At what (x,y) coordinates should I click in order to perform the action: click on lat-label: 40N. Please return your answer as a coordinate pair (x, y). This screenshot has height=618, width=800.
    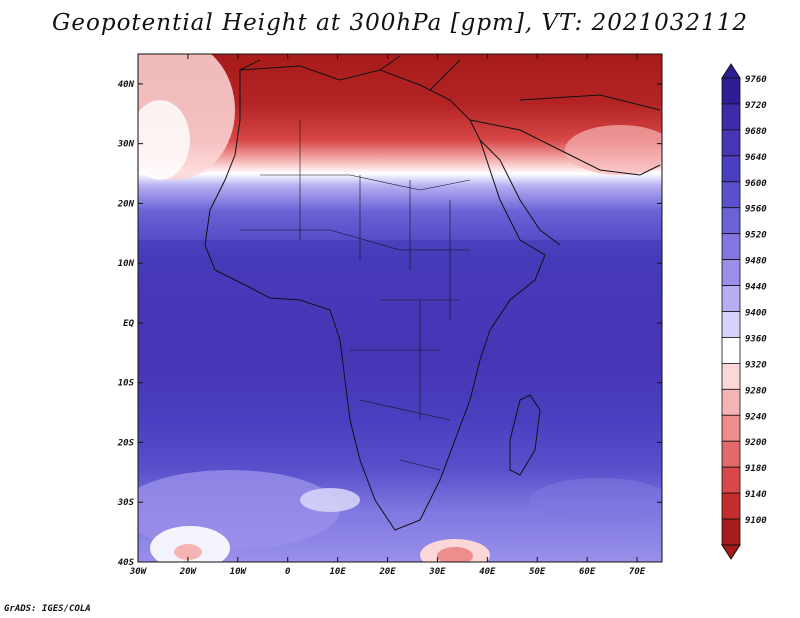
    Looking at the image, I should click on (126, 85).